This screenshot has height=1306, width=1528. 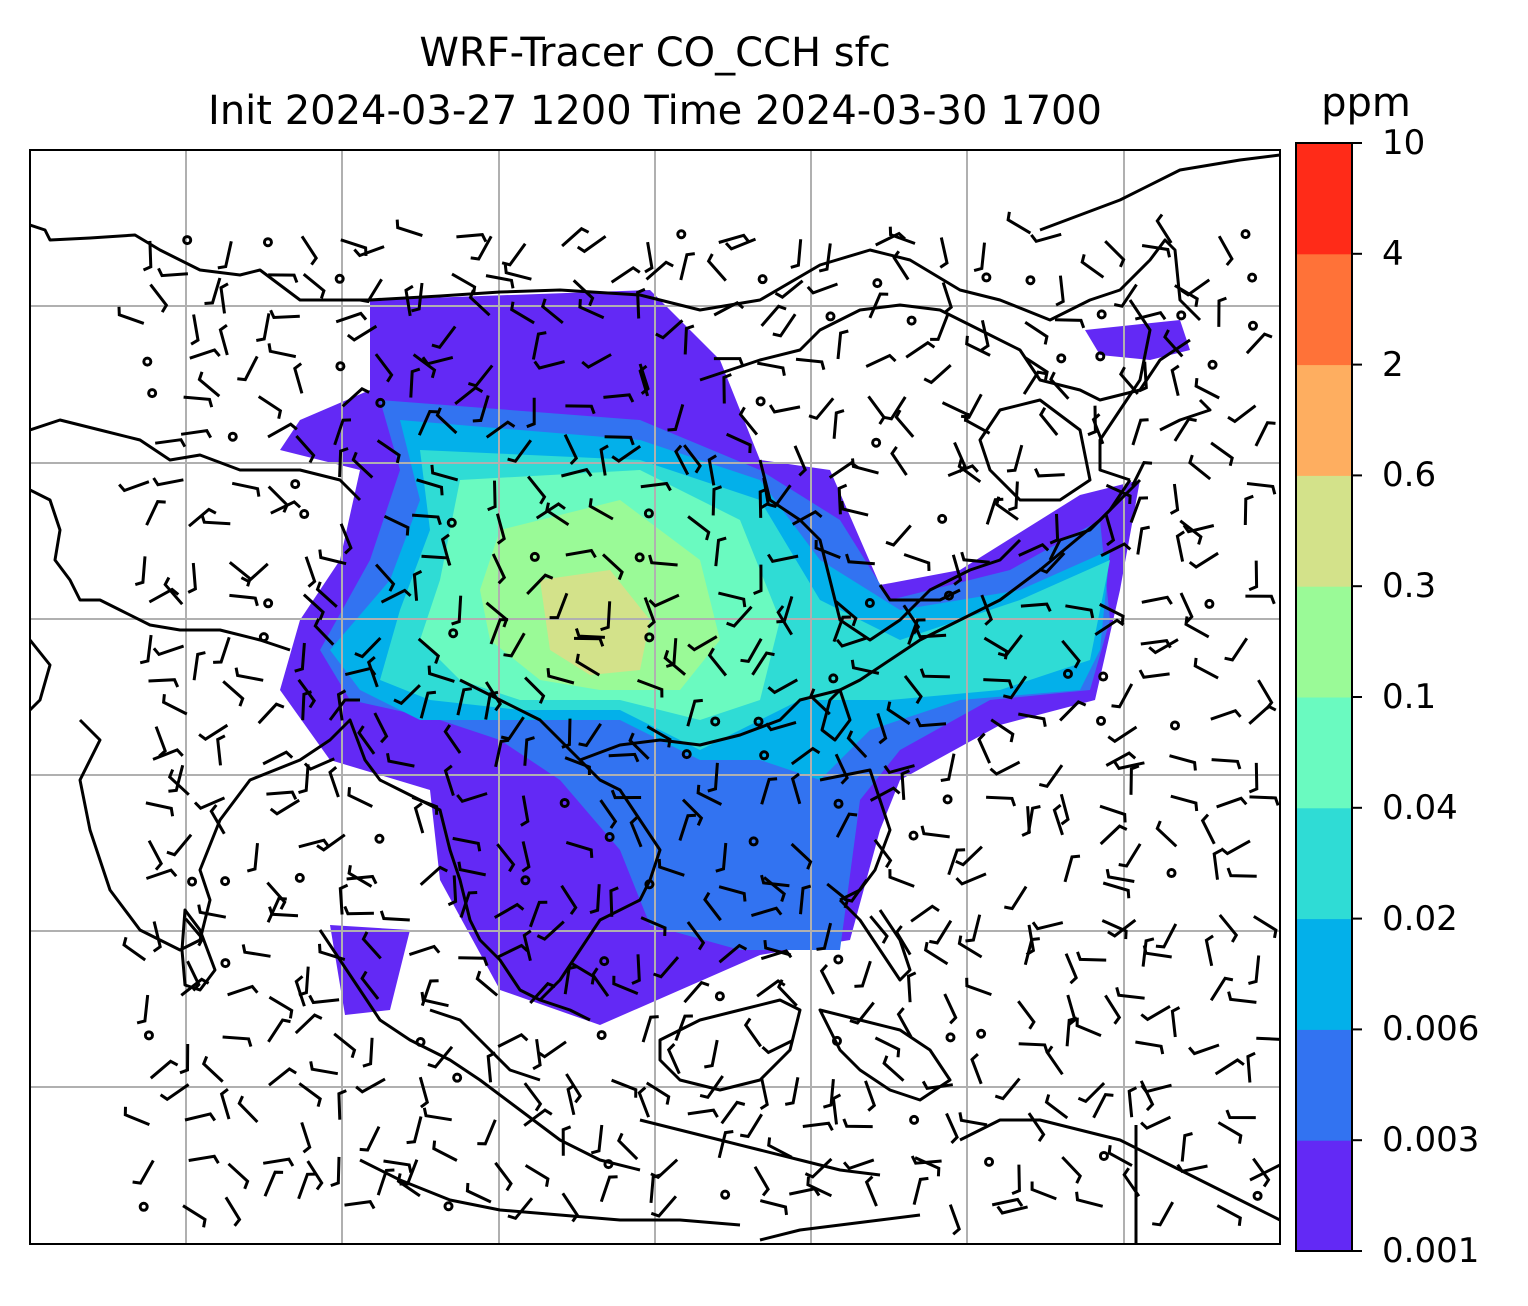 I want to click on concentration-very-high, so click(x=595, y=622).